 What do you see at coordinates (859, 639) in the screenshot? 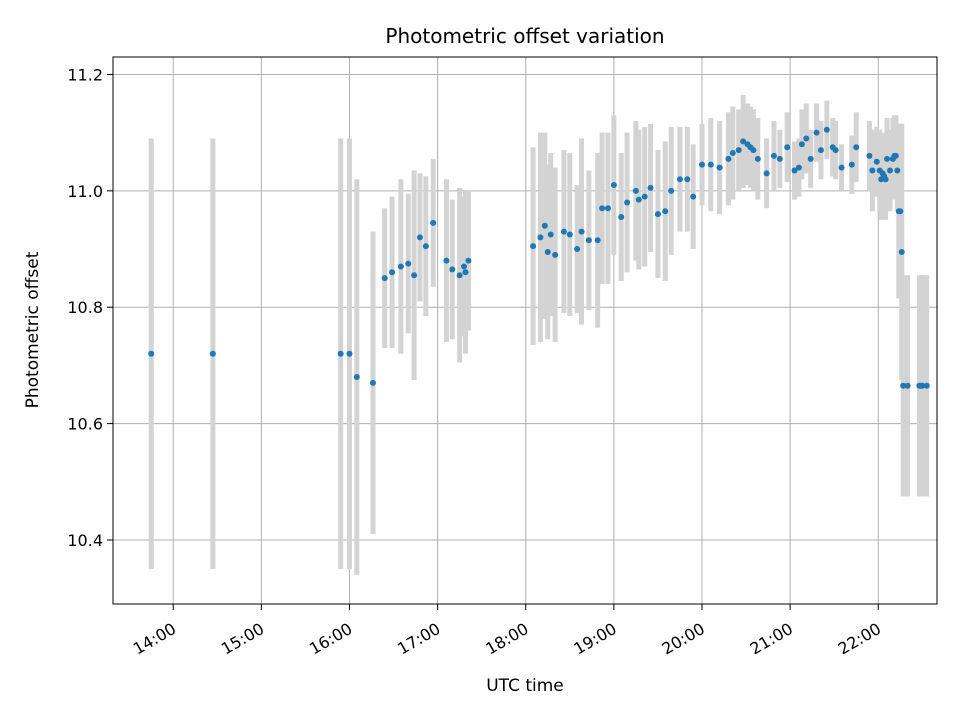
I see `x-tick-label: 22:00` at bounding box center [859, 639].